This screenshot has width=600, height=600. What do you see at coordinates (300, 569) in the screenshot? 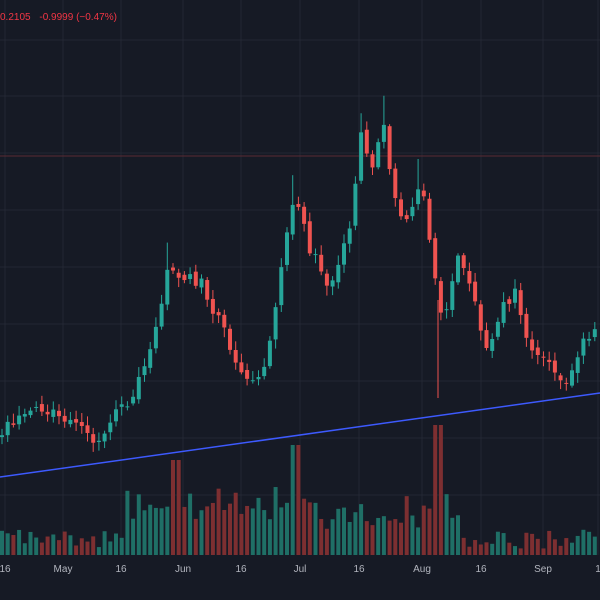
I see `x-tick-label: Jul` at bounding box center [300, 569].